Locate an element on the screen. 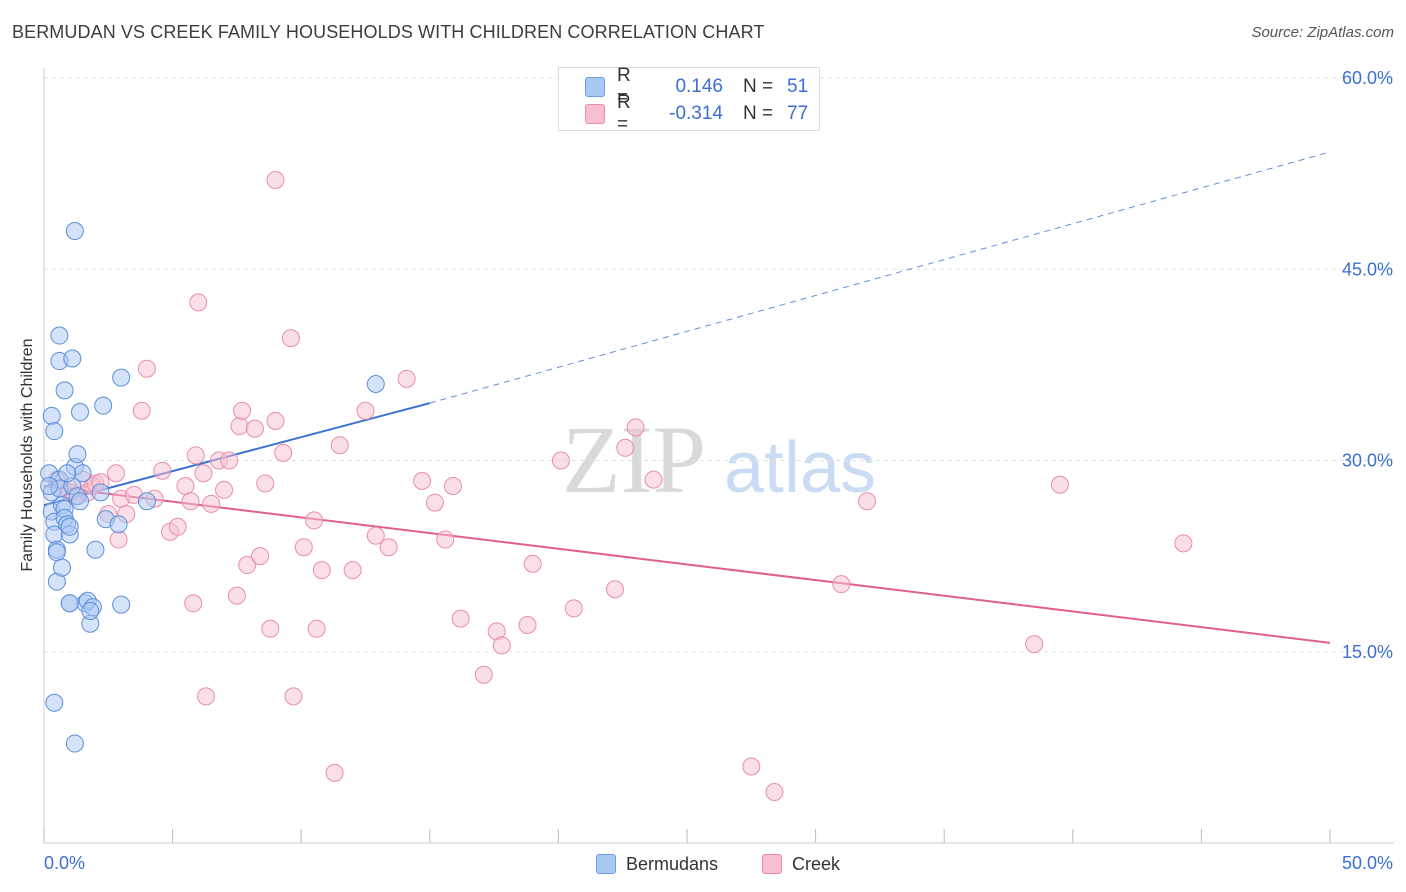  y-axis-label: Family Households with Children is located at coordinates (27, 455).